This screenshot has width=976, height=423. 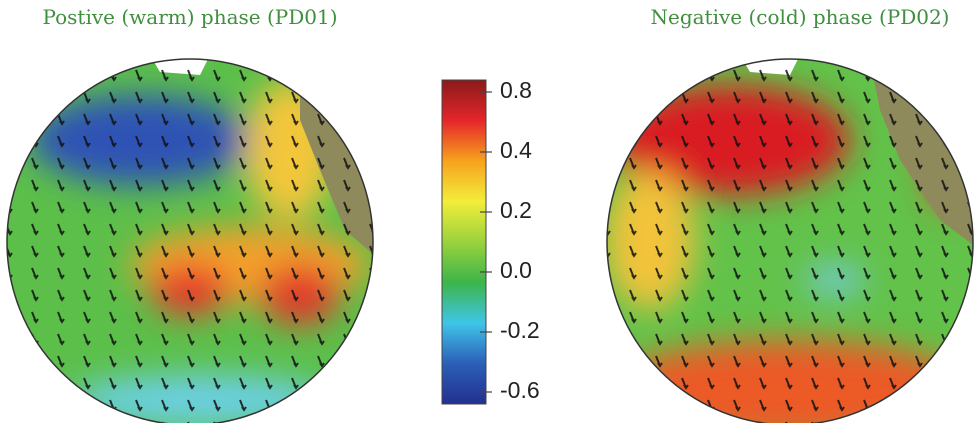 What do you see at coordinates (516, 90) in the screenshot?
I see `colorbar-tick-label: 0.8` at bounding box center [516, 90].